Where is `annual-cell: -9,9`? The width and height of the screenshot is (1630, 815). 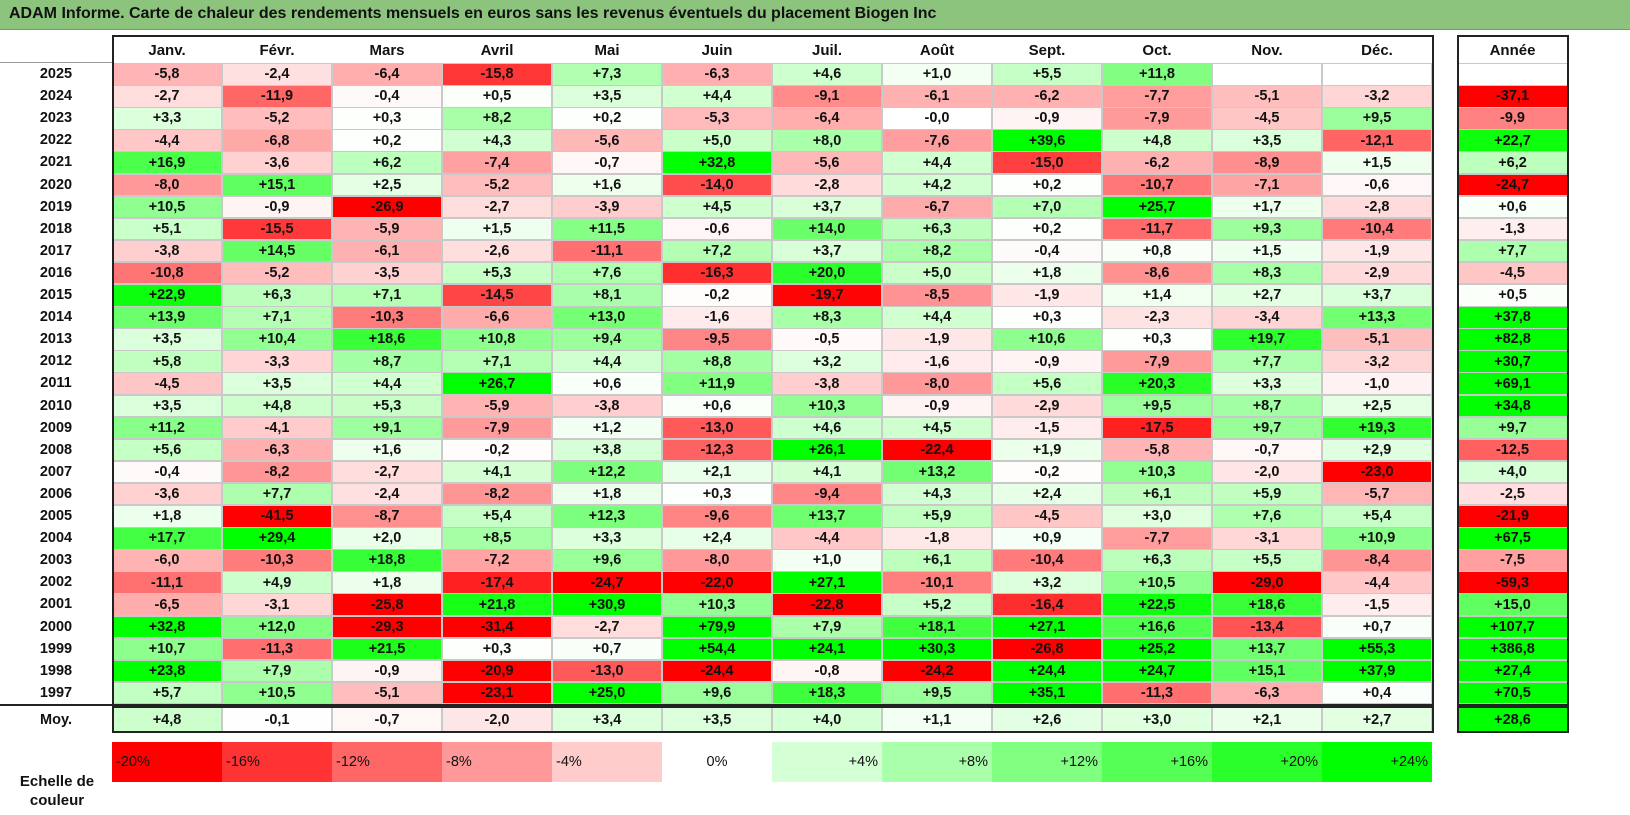
annual-cell: -9,9 is located at coordinates (1512, 118).